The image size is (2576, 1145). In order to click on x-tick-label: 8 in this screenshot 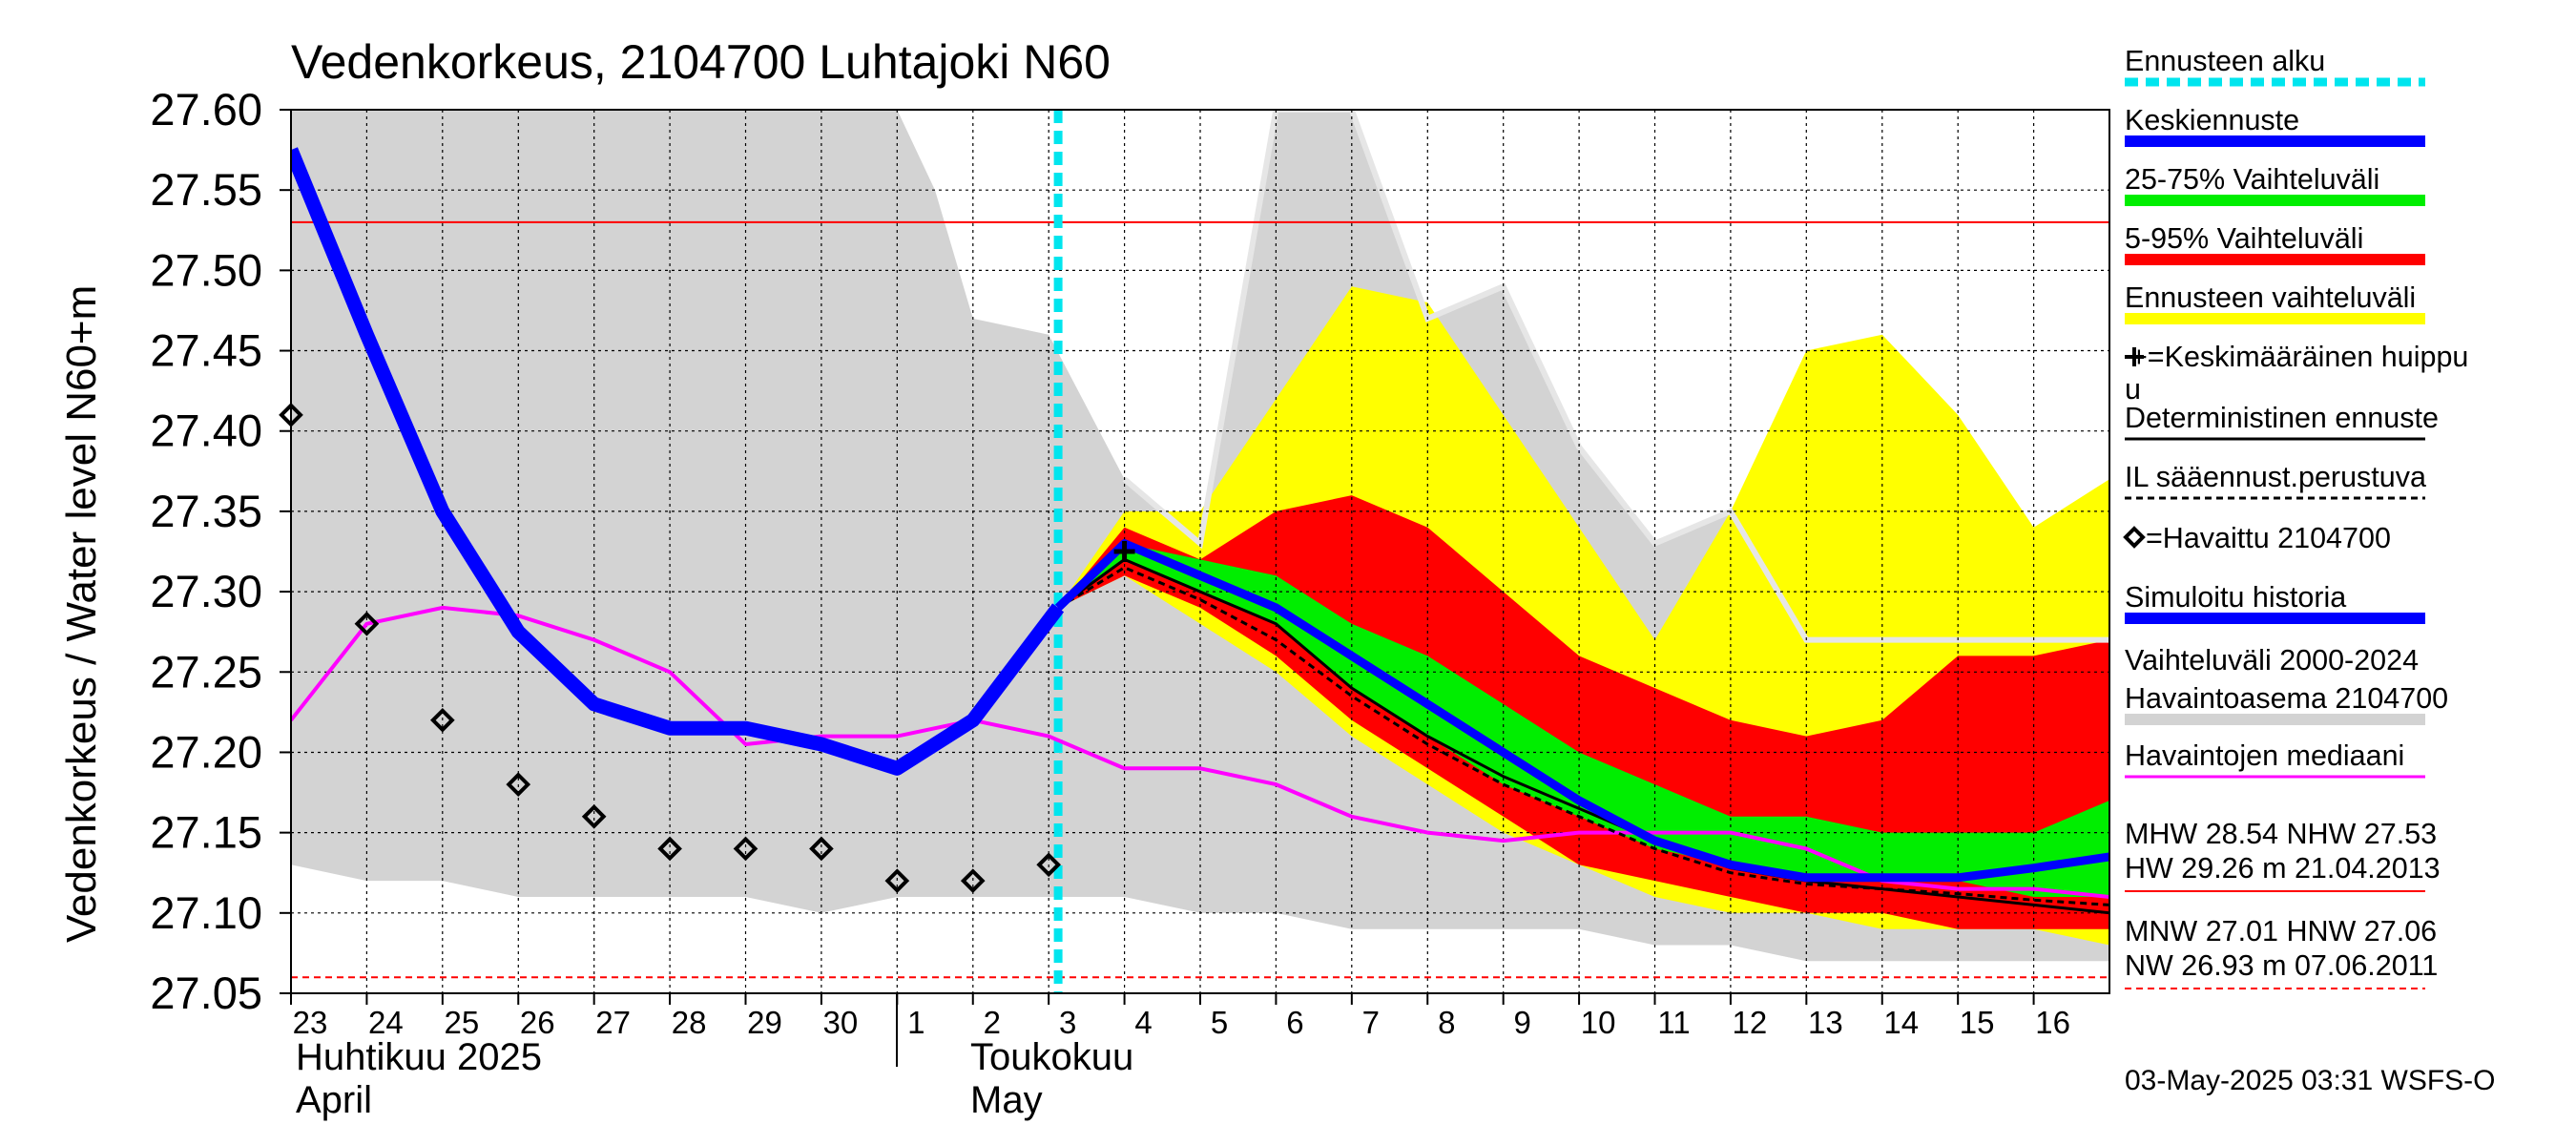, I will do `click(1446, 1022)`.